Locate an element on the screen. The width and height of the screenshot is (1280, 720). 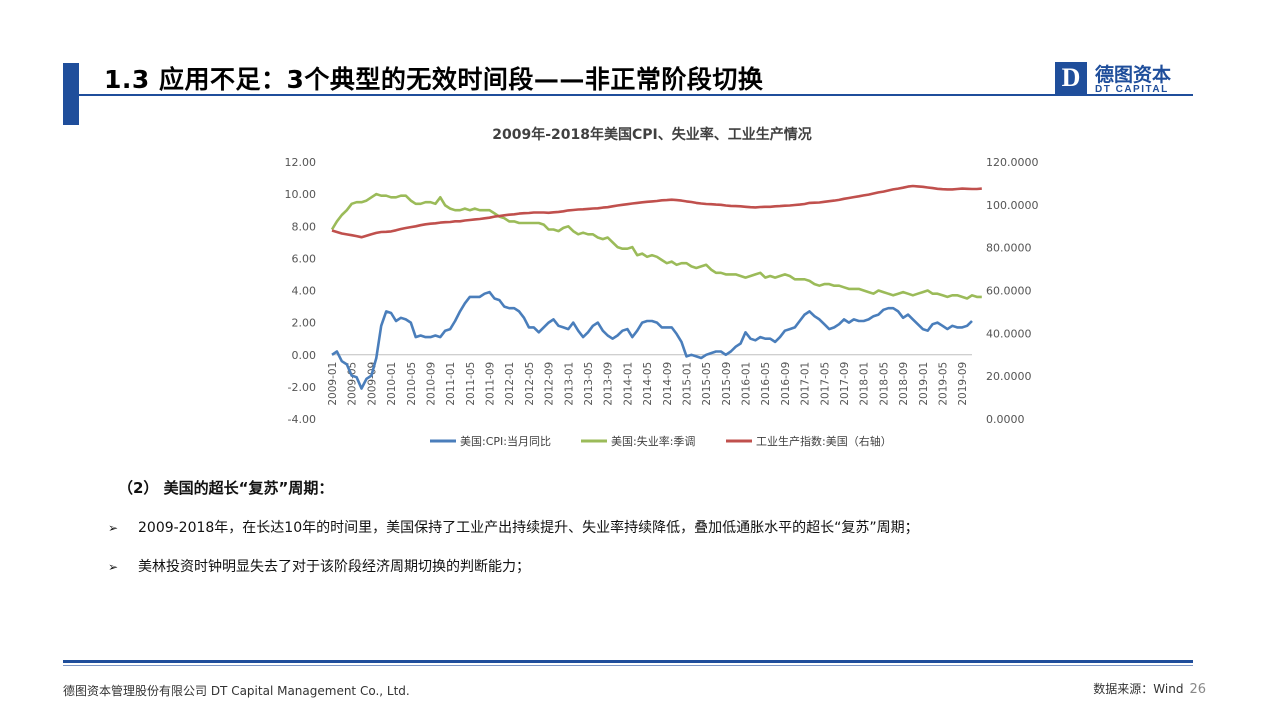
y-left-tick-label: 2.00 is located at coordinates (304, 323).